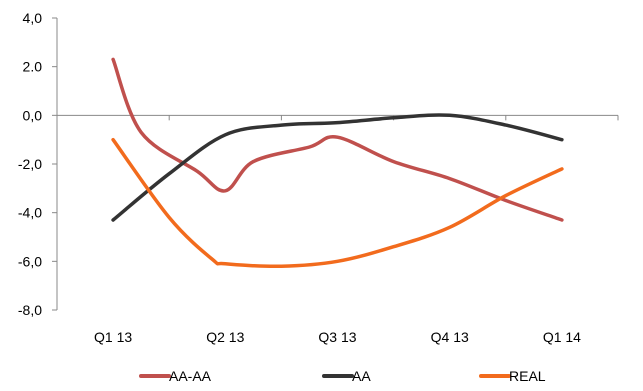 The image size is (643, 391). I want to click on x-tick-label: Q1 14, so click(562, 337).